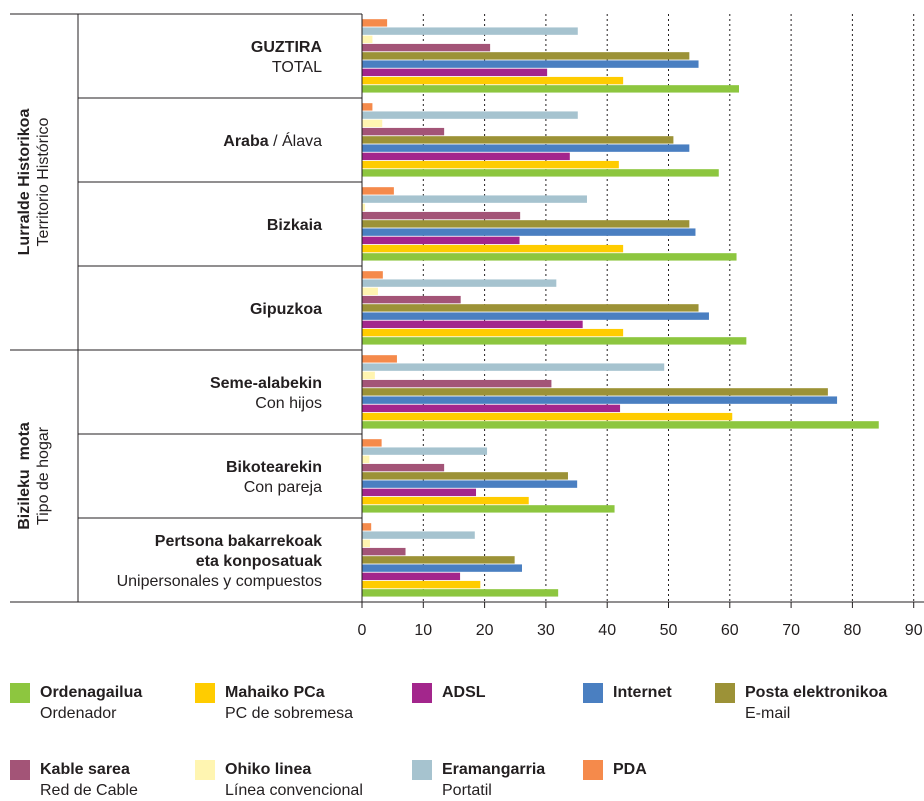  I want to click on category-sublabel: Con hijos, so click(288, 403).